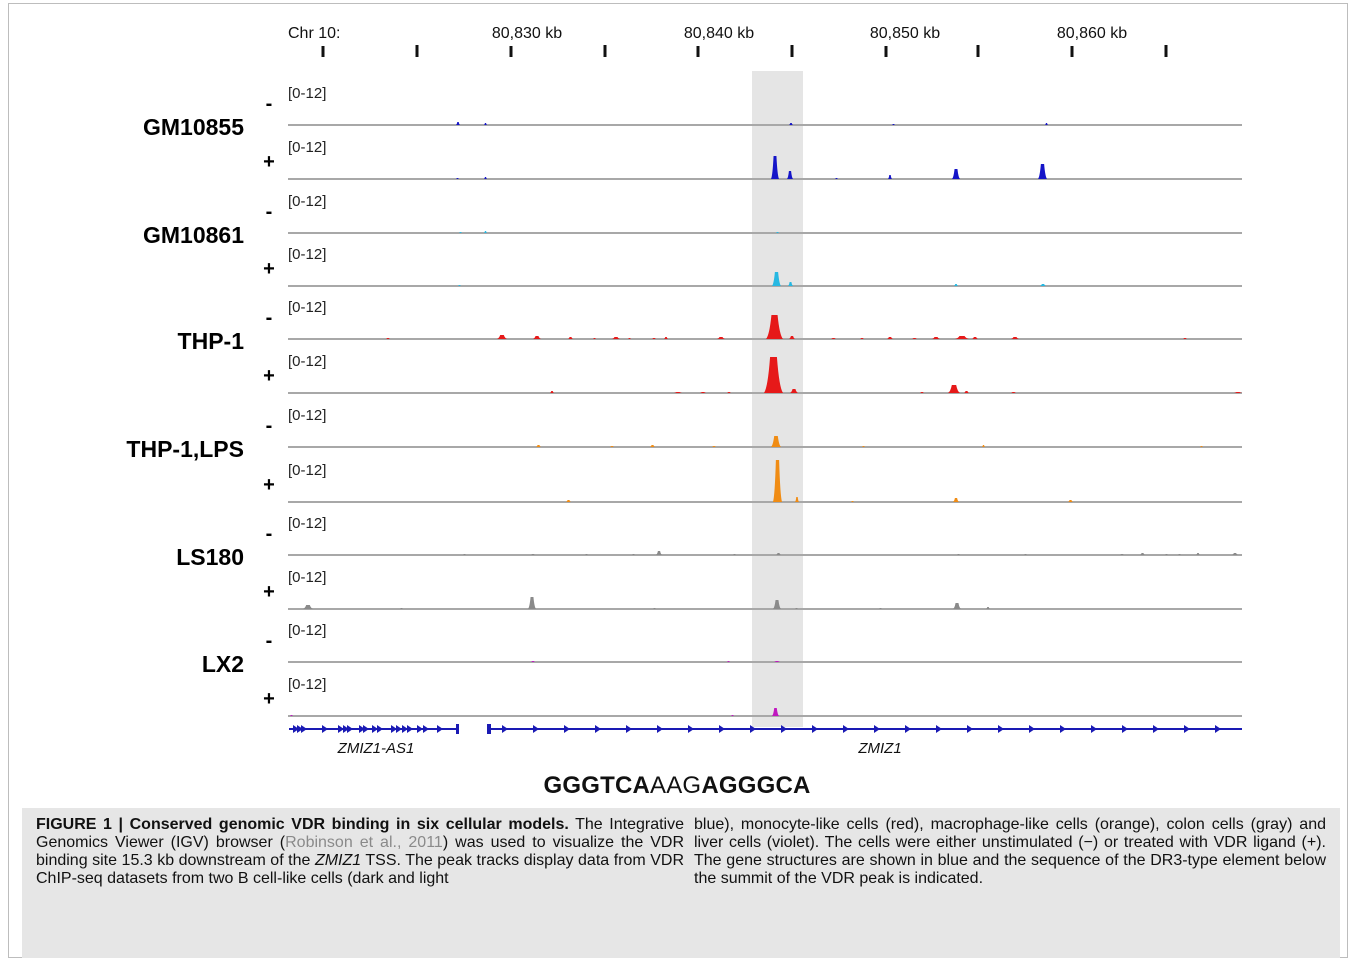 This screenshot has width=1354, height=965. I want to click on track-lx2-minus: [0-12]-, so click(754, 642).